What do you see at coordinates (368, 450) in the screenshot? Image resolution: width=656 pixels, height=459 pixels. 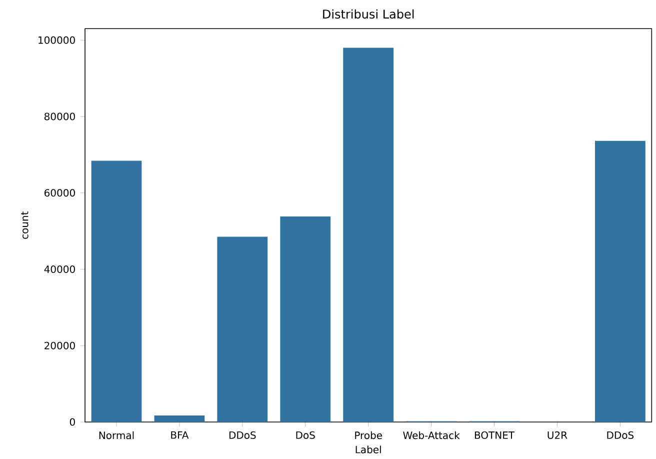 I see `x-axis-title: Label` at bounding box center [368, 450].